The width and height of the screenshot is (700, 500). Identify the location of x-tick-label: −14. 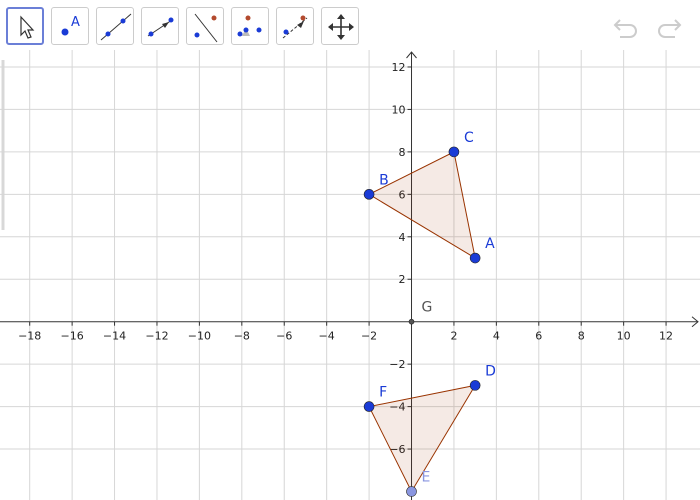
(114, 336).